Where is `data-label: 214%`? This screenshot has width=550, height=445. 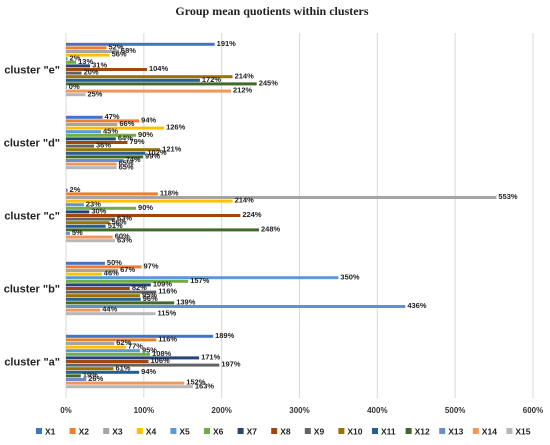
data-label: 214% is located at coordinates (245, 75).